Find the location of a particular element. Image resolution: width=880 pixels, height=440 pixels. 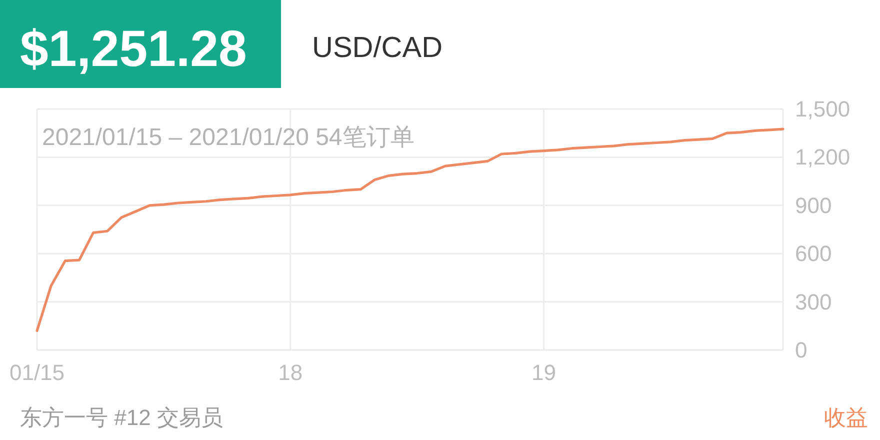

y-tick-label: 0 is located at coordinates (801, 350).